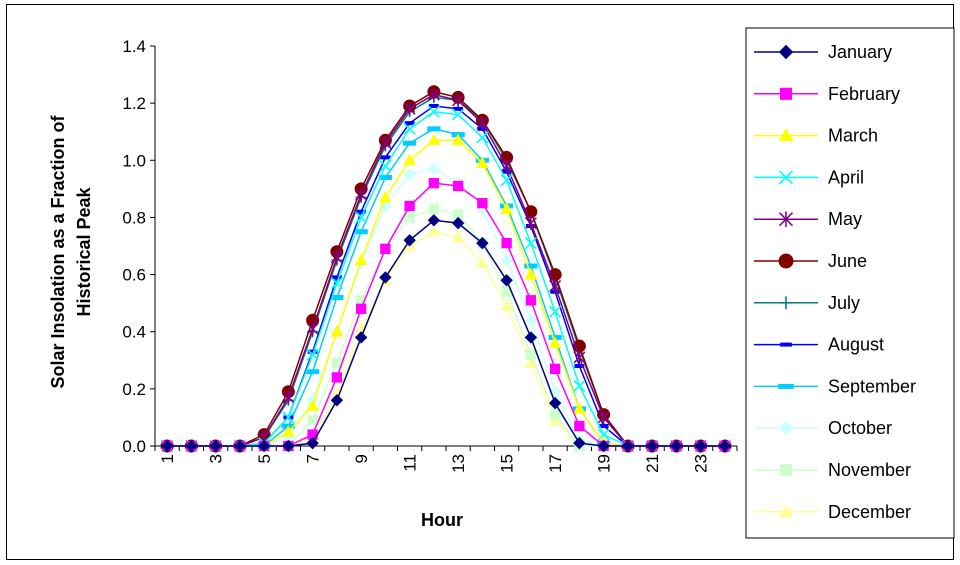 The width and height of the screenshot is (960, 565). What do you see at coordinates (810, 261) in the screenshot?
I see `legend-item: June` at bounding box center [810, 261].